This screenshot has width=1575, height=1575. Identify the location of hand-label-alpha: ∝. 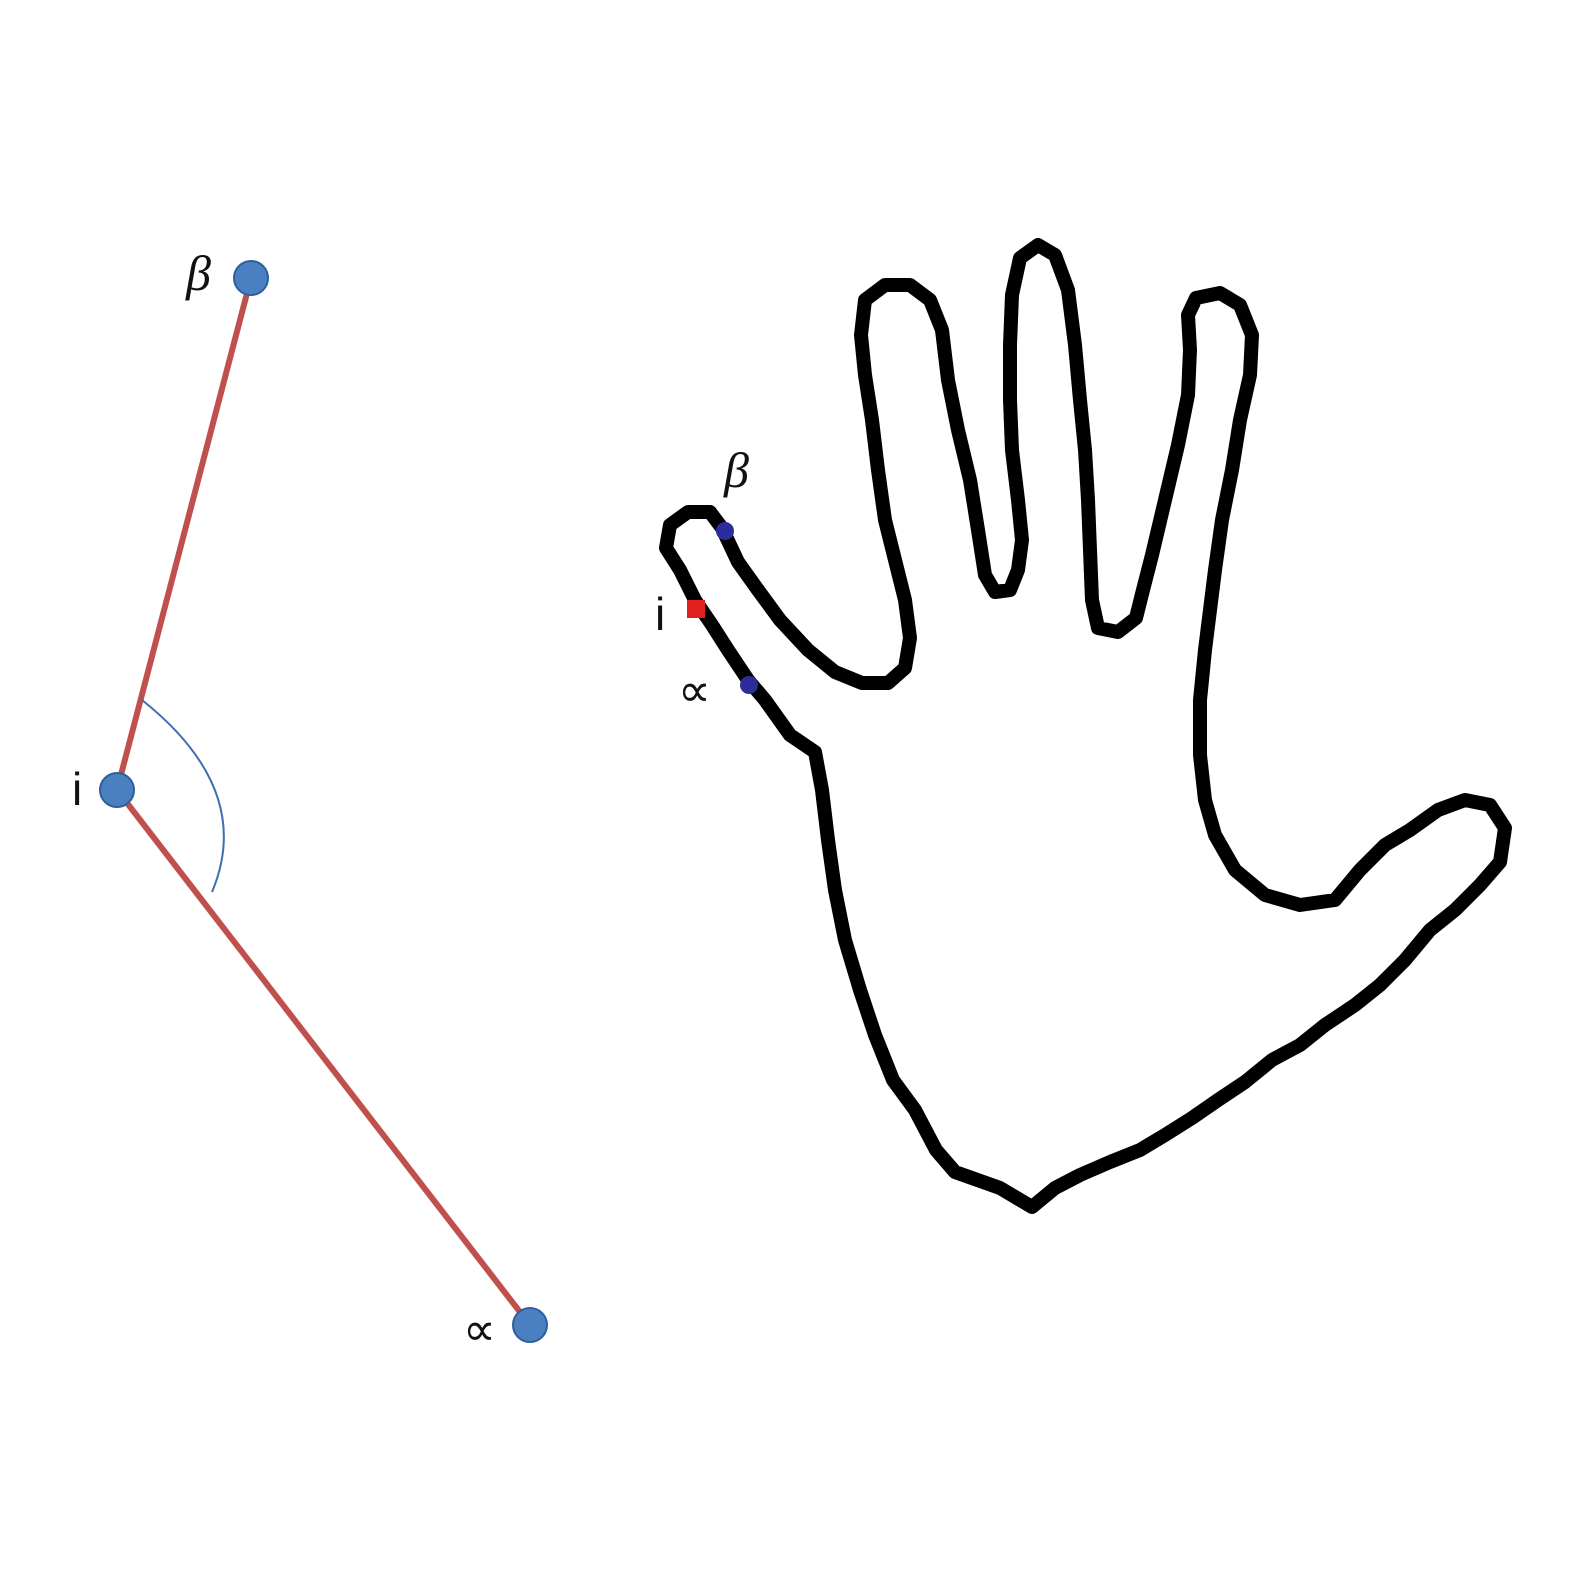
(694, 690).